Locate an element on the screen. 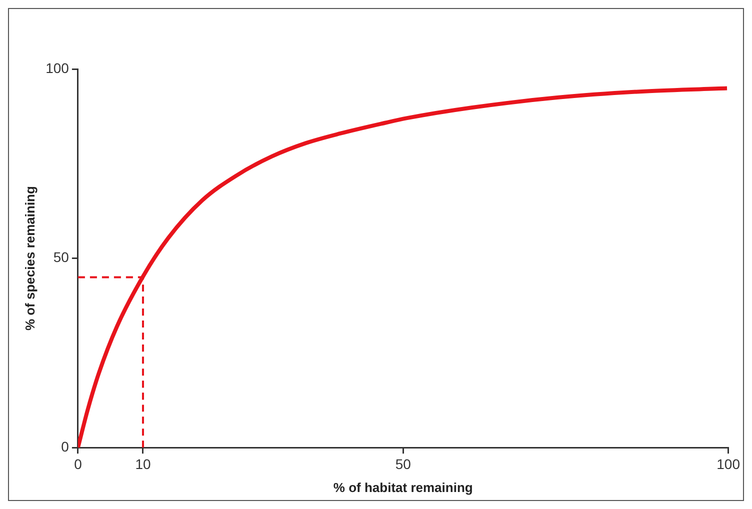  x-axis-title: % of habitat remaining is located at coordinates (403, 487).